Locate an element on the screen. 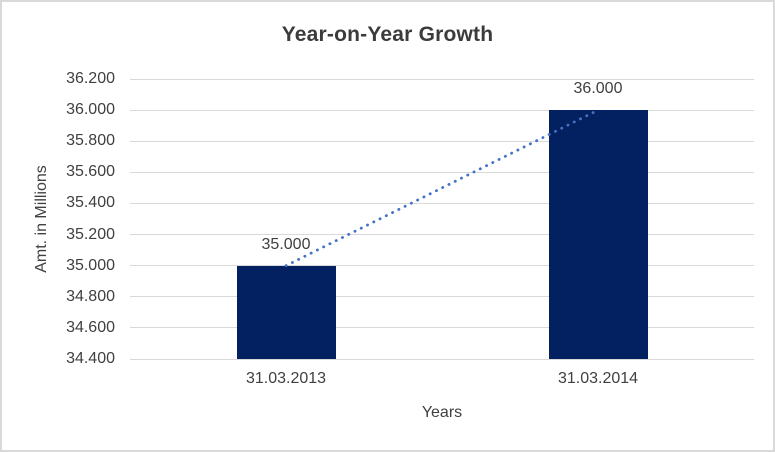 Image resolution: width=775 pixels, height=452 pixels. chart-title: Year-on-Year Growth is located at coordinates (387, 34).